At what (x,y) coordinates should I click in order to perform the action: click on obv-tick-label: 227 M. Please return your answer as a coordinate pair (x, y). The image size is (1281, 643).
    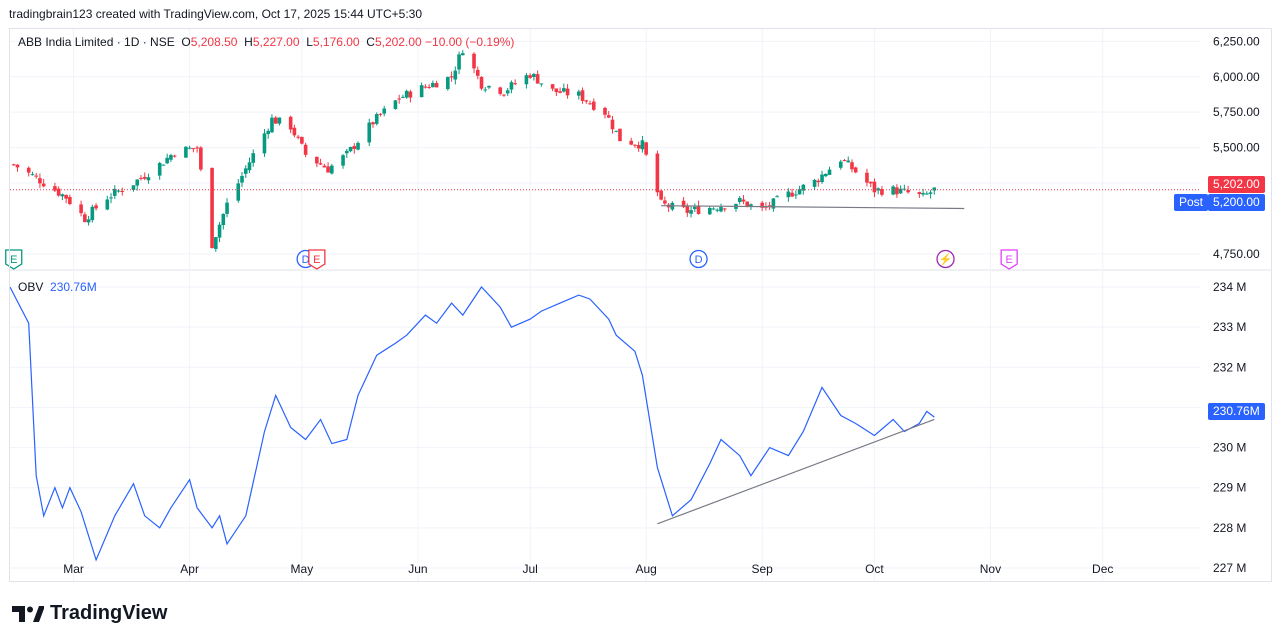
    Looking at the image, I should click on (1229, 568).